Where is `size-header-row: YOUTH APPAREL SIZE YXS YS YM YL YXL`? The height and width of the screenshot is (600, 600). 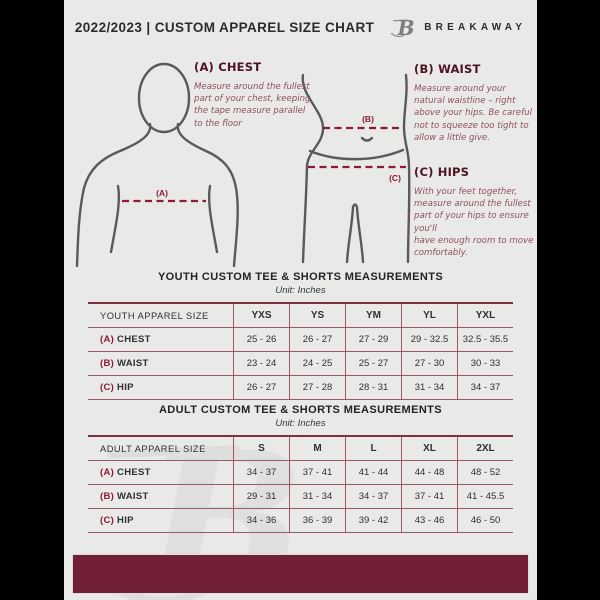 size-header-row: YOUTH APPAREL SIZE YXS YS YM YL YXL is located at coordinates (300, 315).